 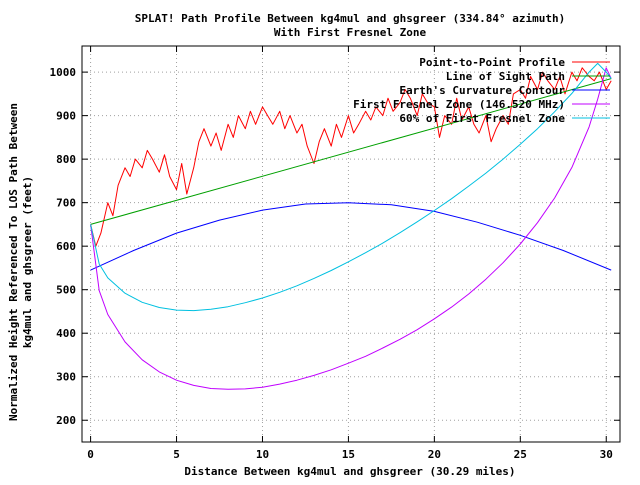 I want to click on x-tick-label: 25, so click(x=520, y=454).